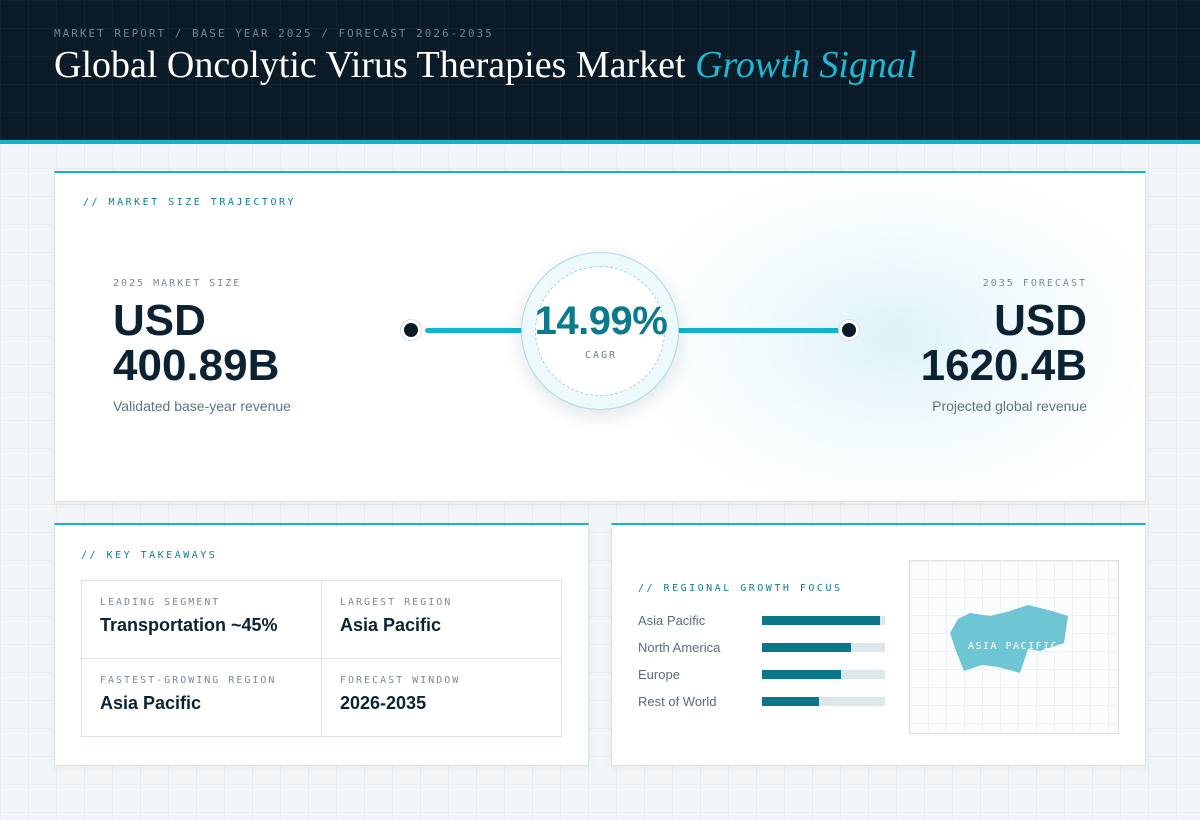 This screenshot has width=1200, height=820. Describe the element at coordinates (196, 365) in the screenshot. I see `start-value: 400.89B` at that location.